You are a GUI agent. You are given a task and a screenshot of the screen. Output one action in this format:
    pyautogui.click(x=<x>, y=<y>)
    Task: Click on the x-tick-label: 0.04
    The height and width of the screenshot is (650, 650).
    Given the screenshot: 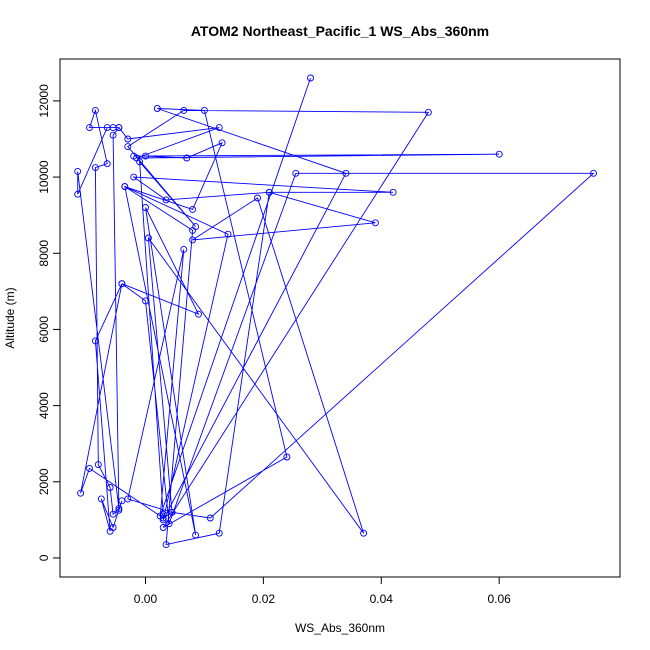 What is the action you would take?
    pyautogui.click(x=382, y=599)
    